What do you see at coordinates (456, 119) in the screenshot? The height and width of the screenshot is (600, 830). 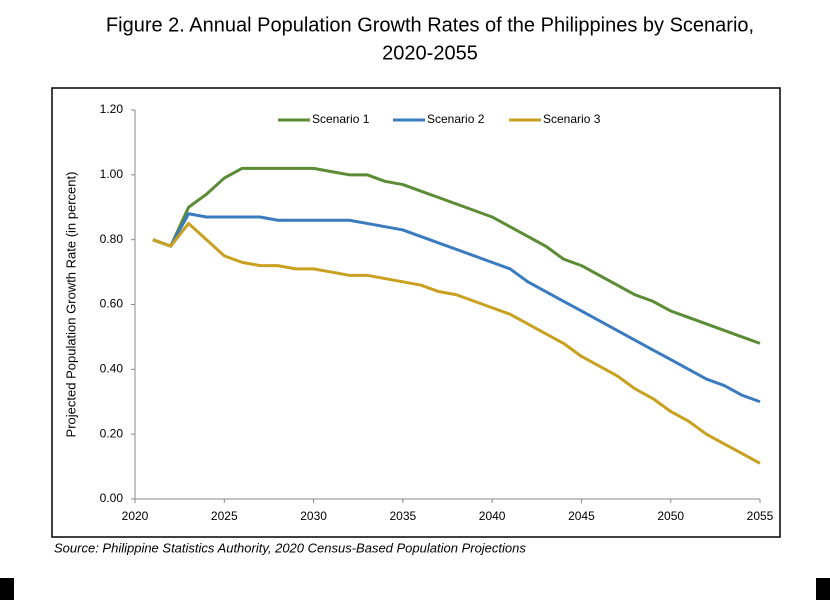 I see `legend-label: Scenario 2` at bounding box center [456, 119].